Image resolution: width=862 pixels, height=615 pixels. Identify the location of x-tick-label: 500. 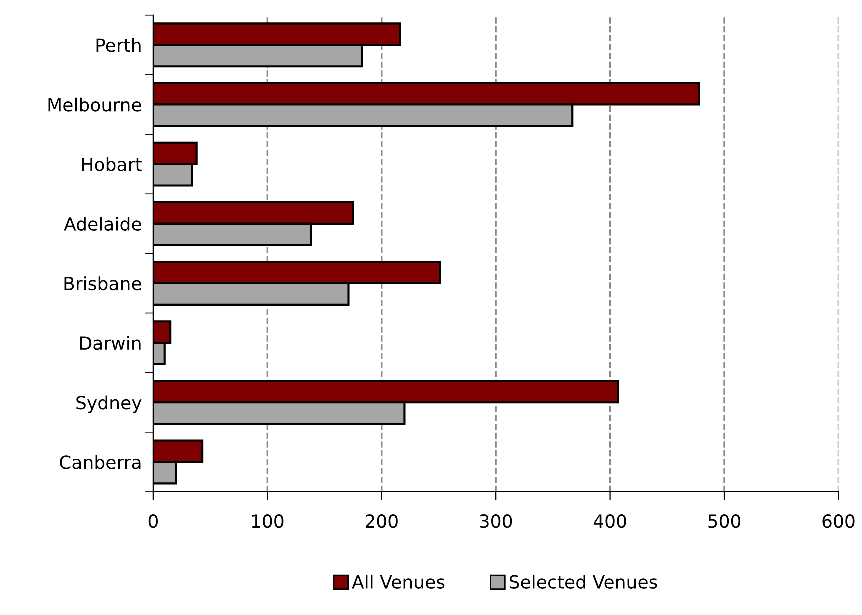
(724, 521).